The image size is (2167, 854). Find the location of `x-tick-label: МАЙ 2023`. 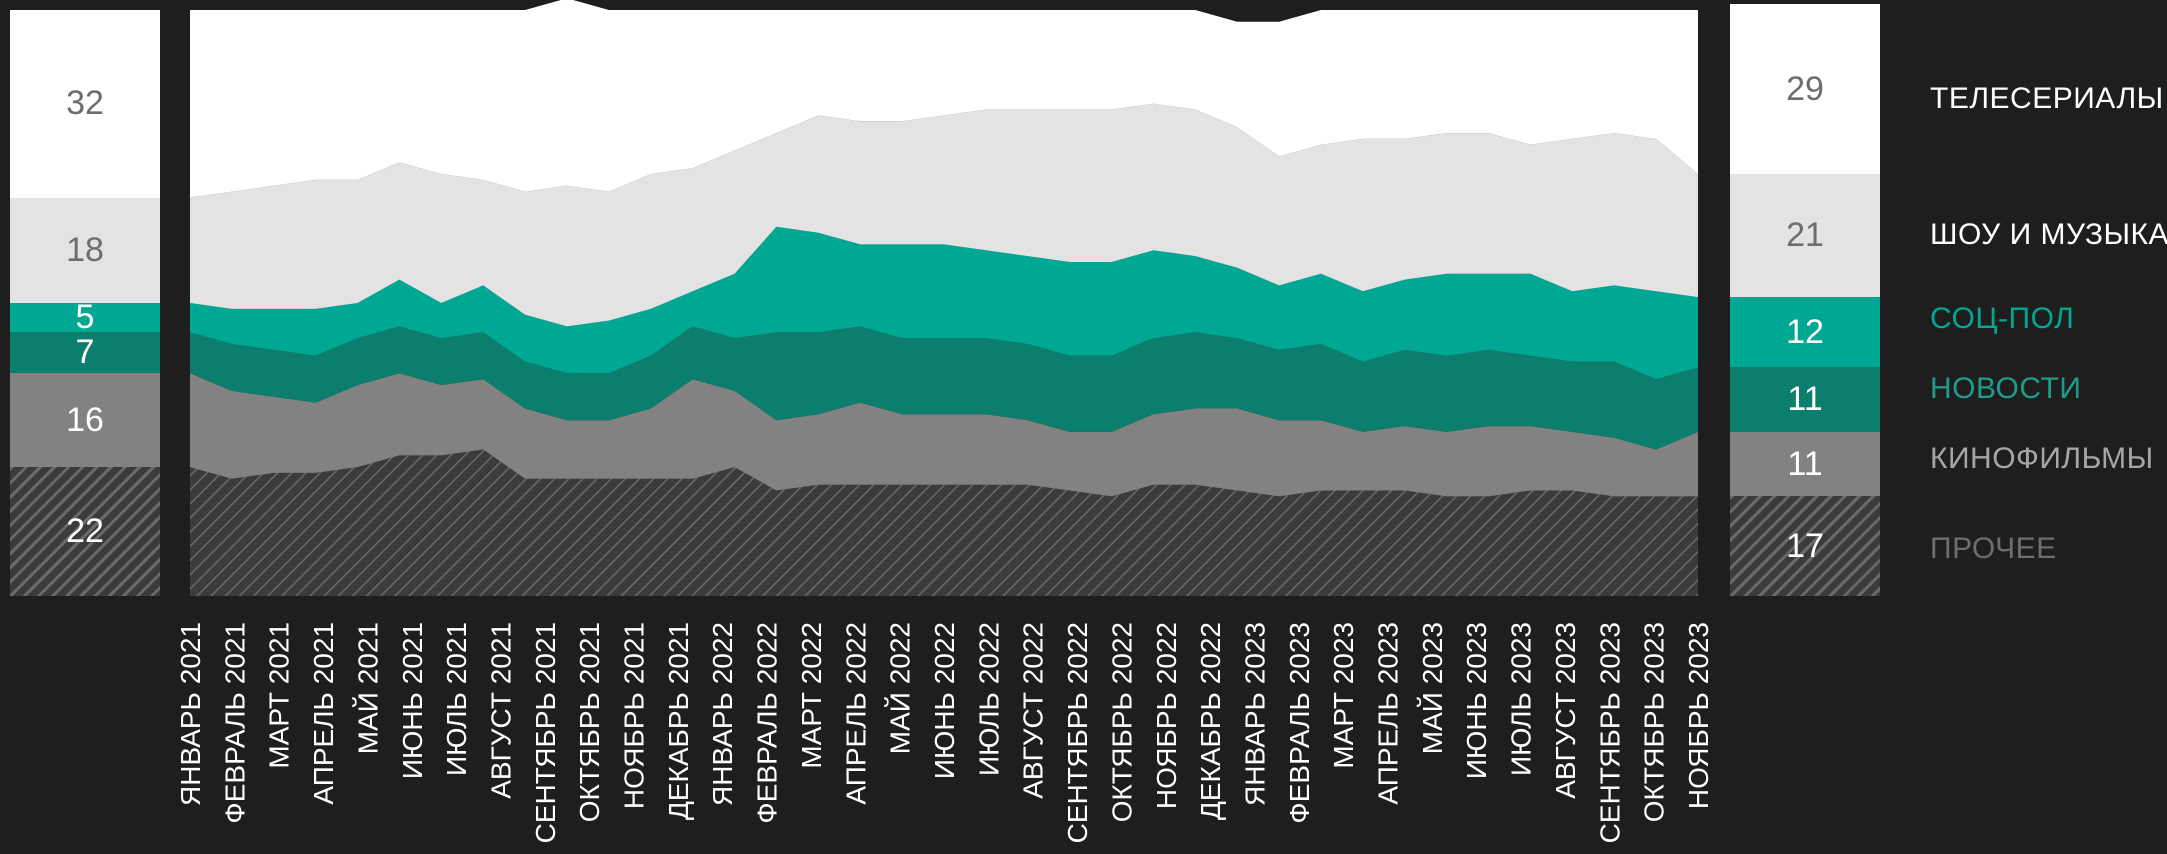

x-tick-label: МАЙ 2023 is located at coordinates (1432, 688).